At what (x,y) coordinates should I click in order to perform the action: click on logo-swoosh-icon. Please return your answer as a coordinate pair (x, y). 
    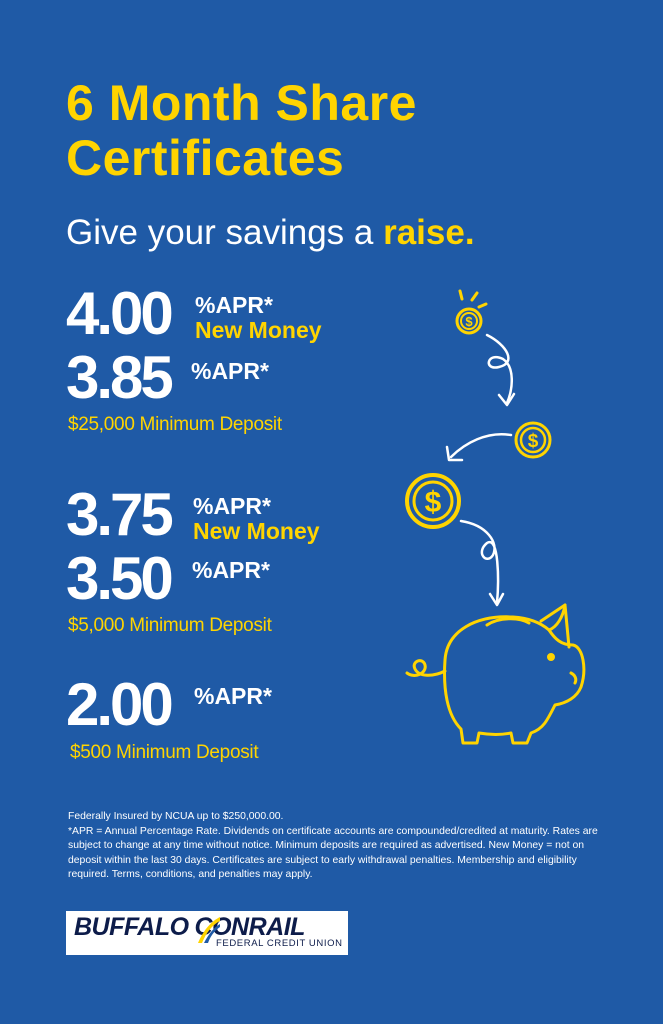
    Looking at the image, I should click on (209, 930).